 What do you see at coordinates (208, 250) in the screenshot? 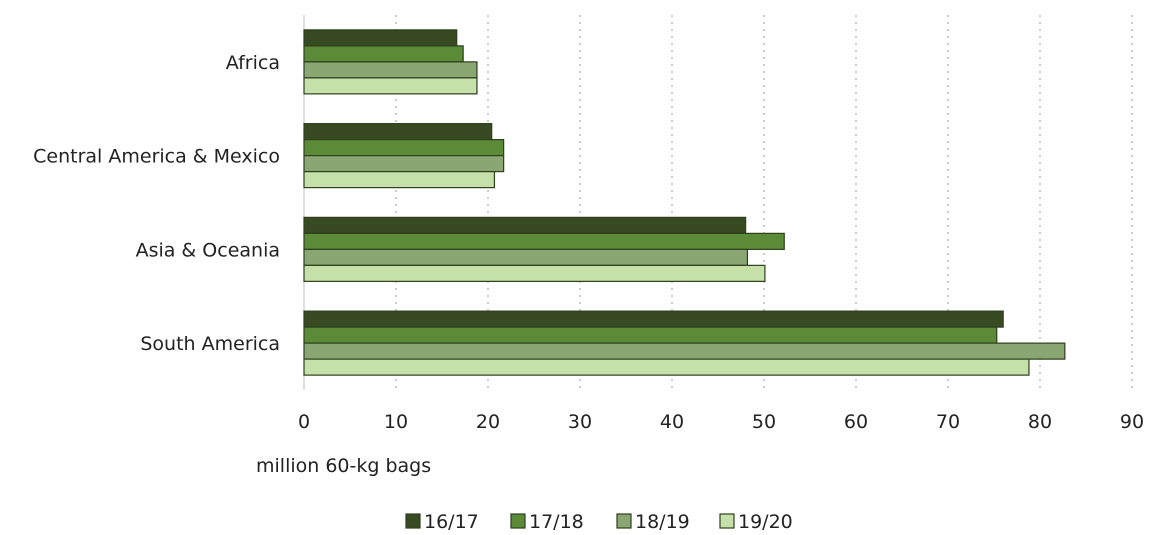
I see `category-label: Asia & Oceania` at bounding box center [208, 250].